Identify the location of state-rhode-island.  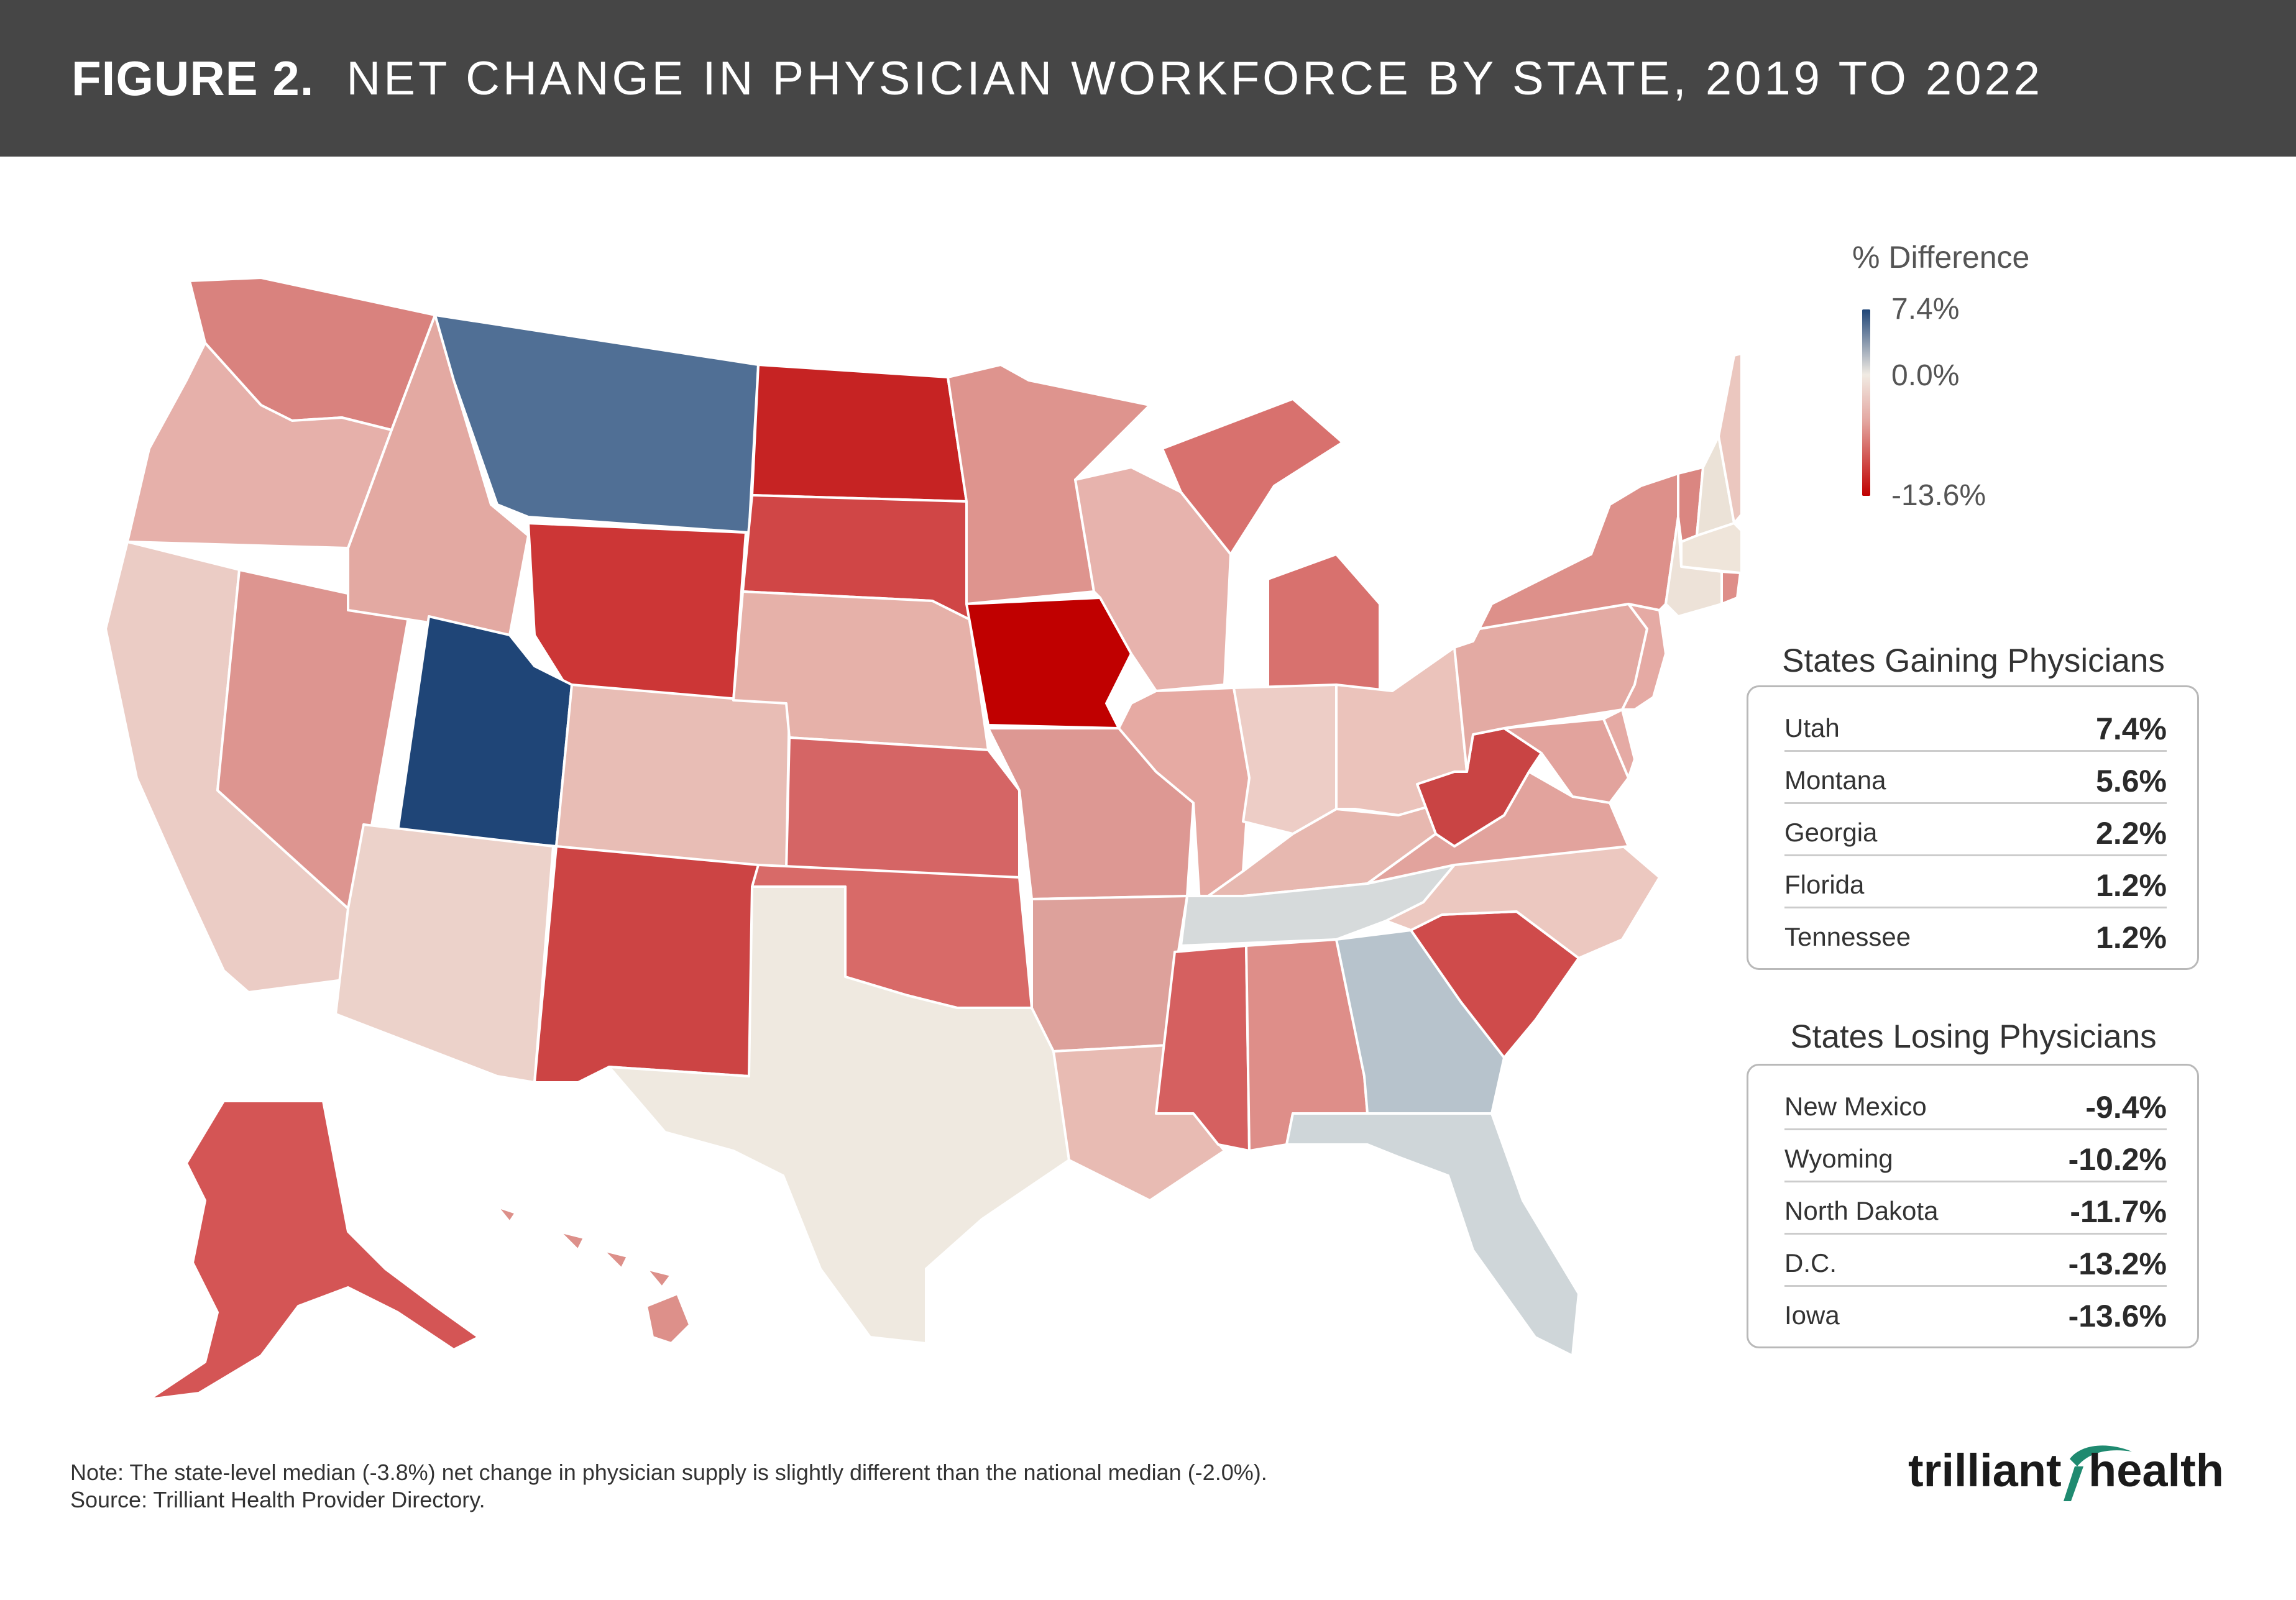
(1730, 587).